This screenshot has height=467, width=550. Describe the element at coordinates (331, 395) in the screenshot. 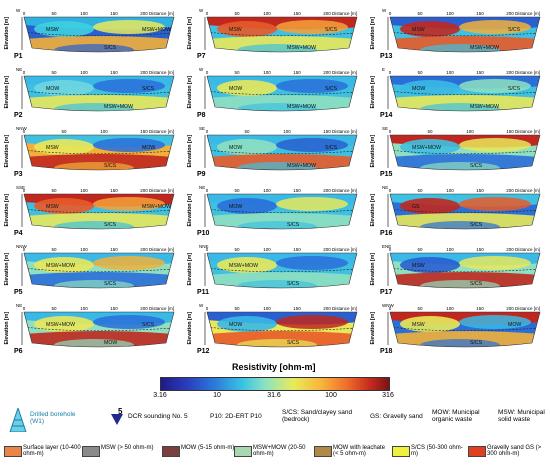

I see `resistivity-tick: 100` at that location.